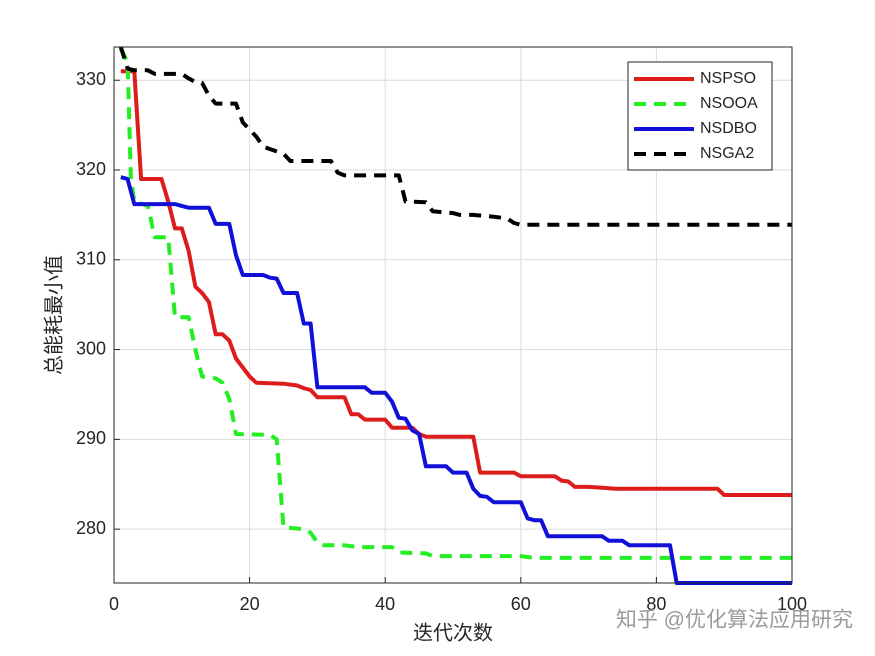 The image size is (875, 656). Describe the element at coordinates (453, 632) in the screenshot. I see `x-axis-label: 迭代次数` at that location.